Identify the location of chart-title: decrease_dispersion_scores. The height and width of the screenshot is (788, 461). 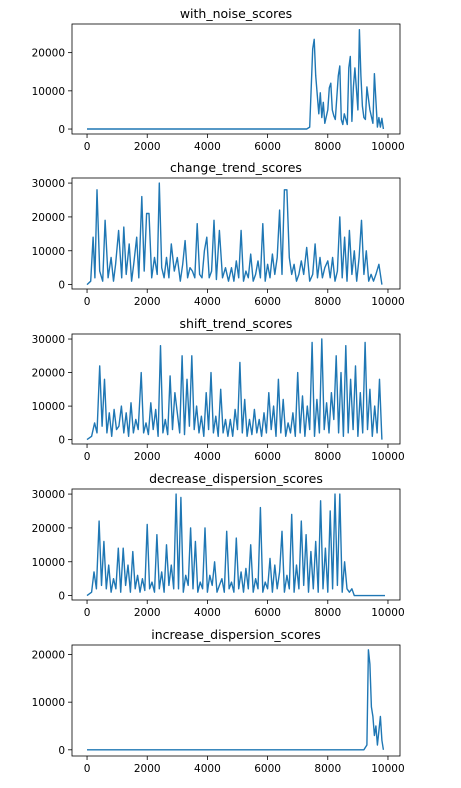
(236, 478).